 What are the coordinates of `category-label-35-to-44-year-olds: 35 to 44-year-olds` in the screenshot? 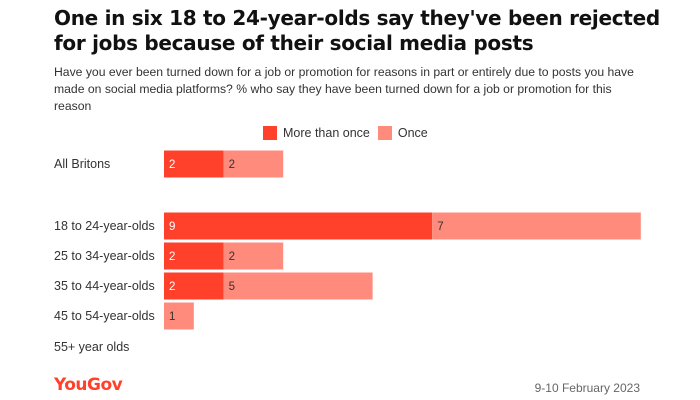 It's located at (104, 286).